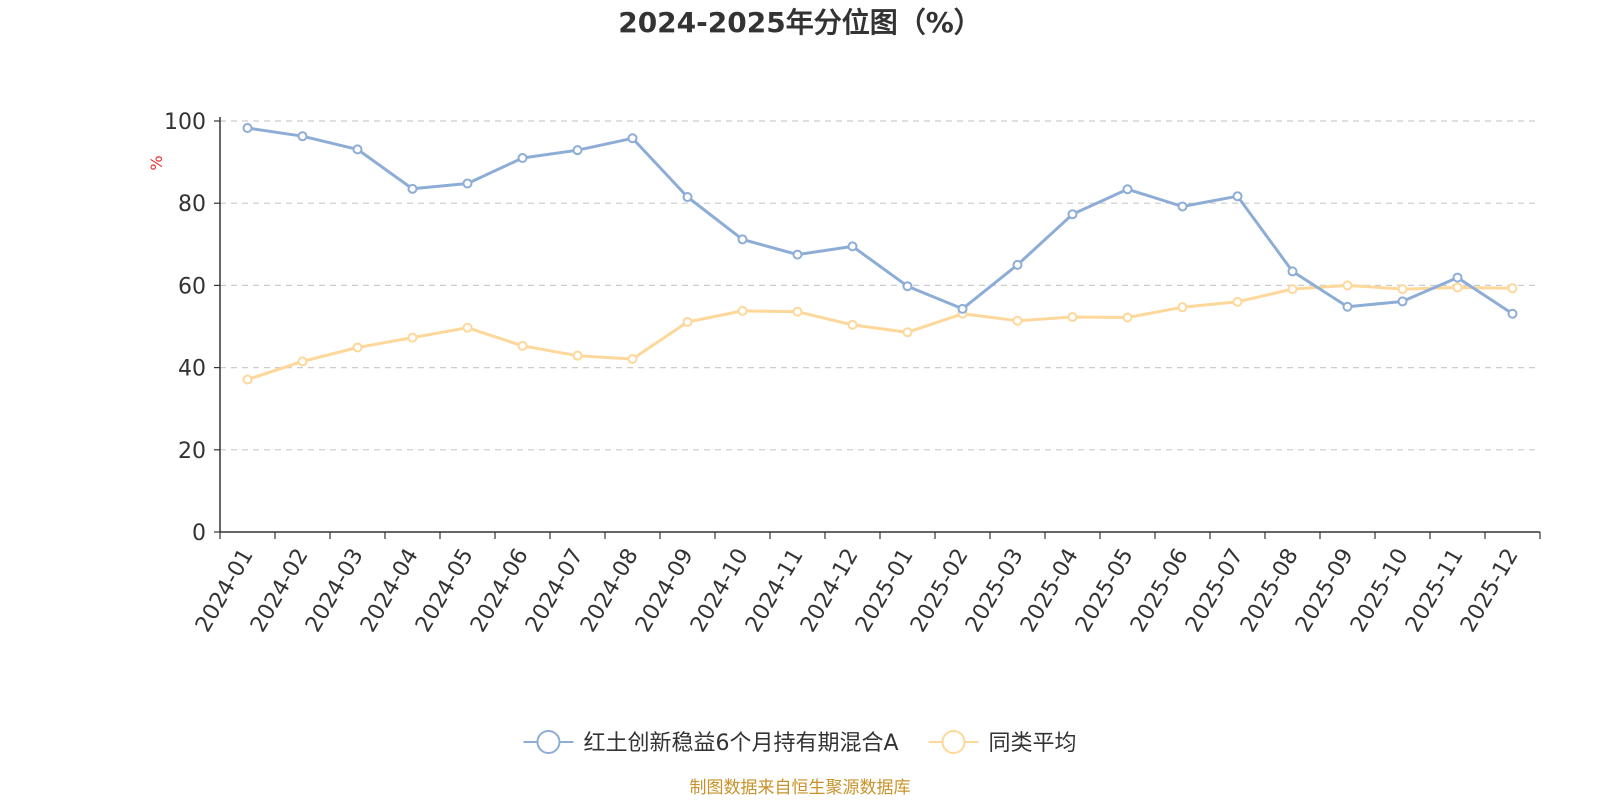 The image size is (1600, 800). Describe the element at coordinates (192, 451) in the screenshot. I see `y-tick-label: 20` at that location.